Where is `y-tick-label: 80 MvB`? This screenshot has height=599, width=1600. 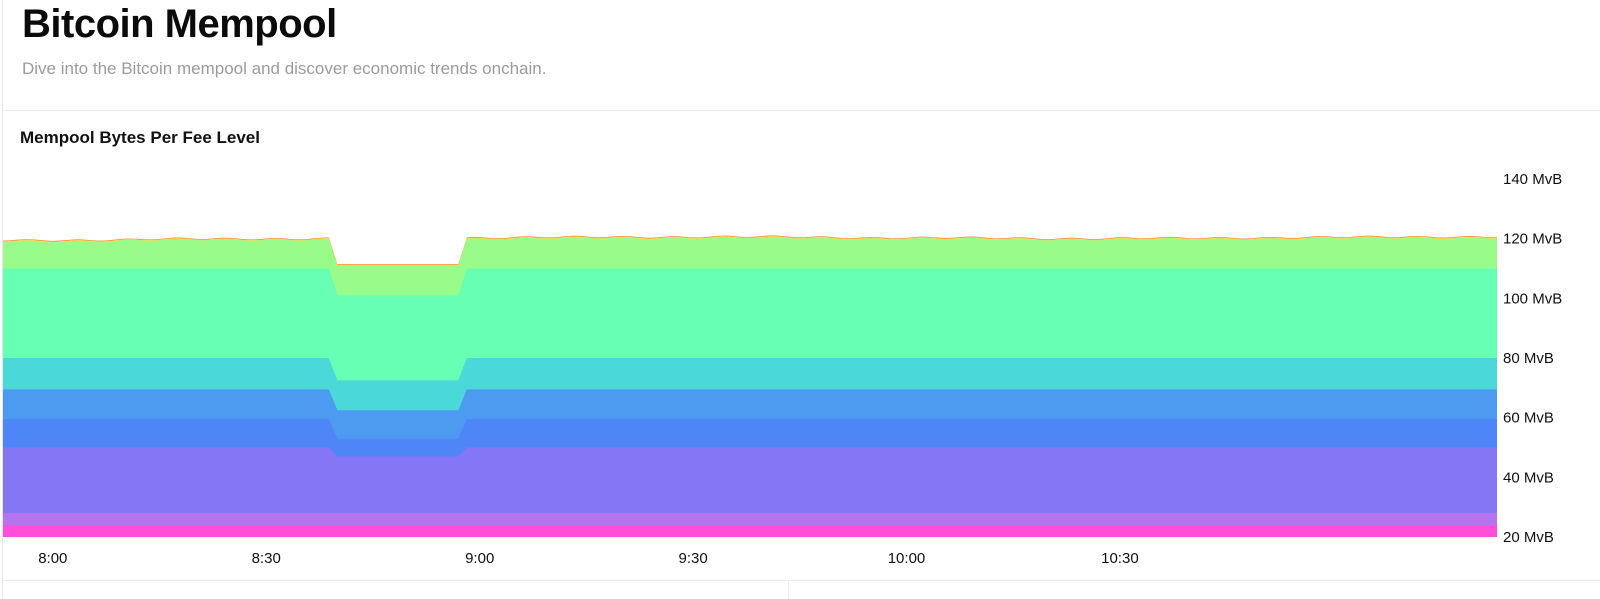
y-tick-label: 80 MvB is located at coordinates (1528, 358).